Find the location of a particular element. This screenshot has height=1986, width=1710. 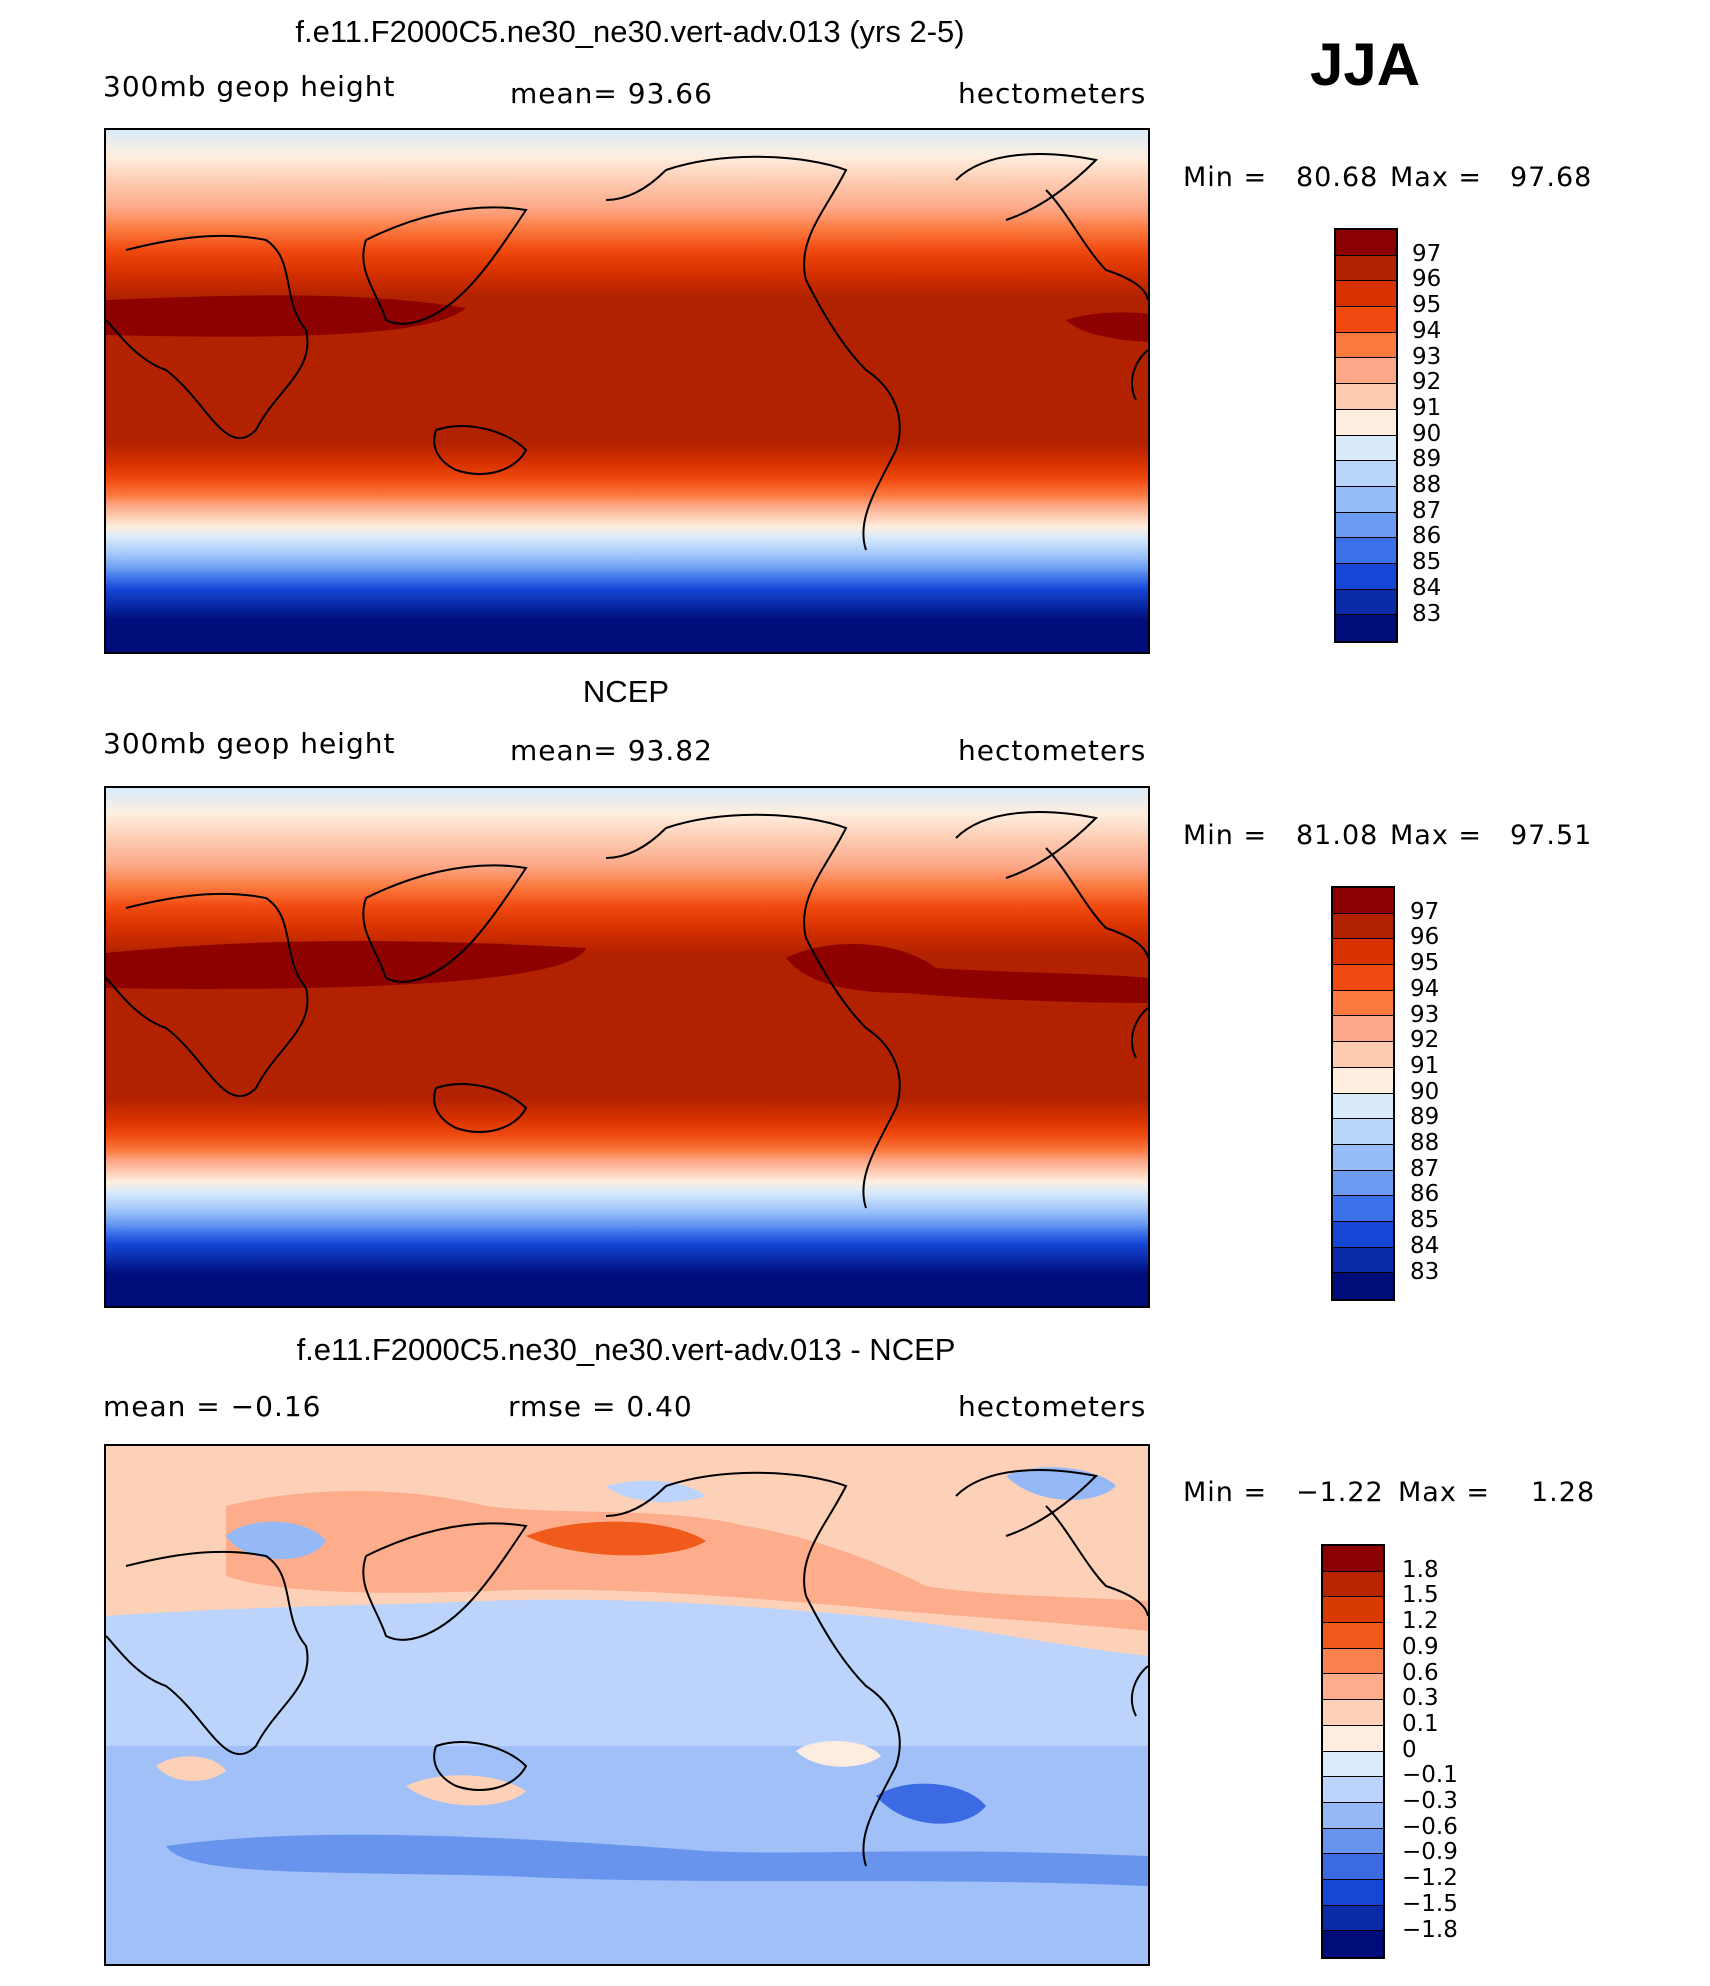

panel2-variable-label: 300mb geop height is located at coordinates (249, 743).